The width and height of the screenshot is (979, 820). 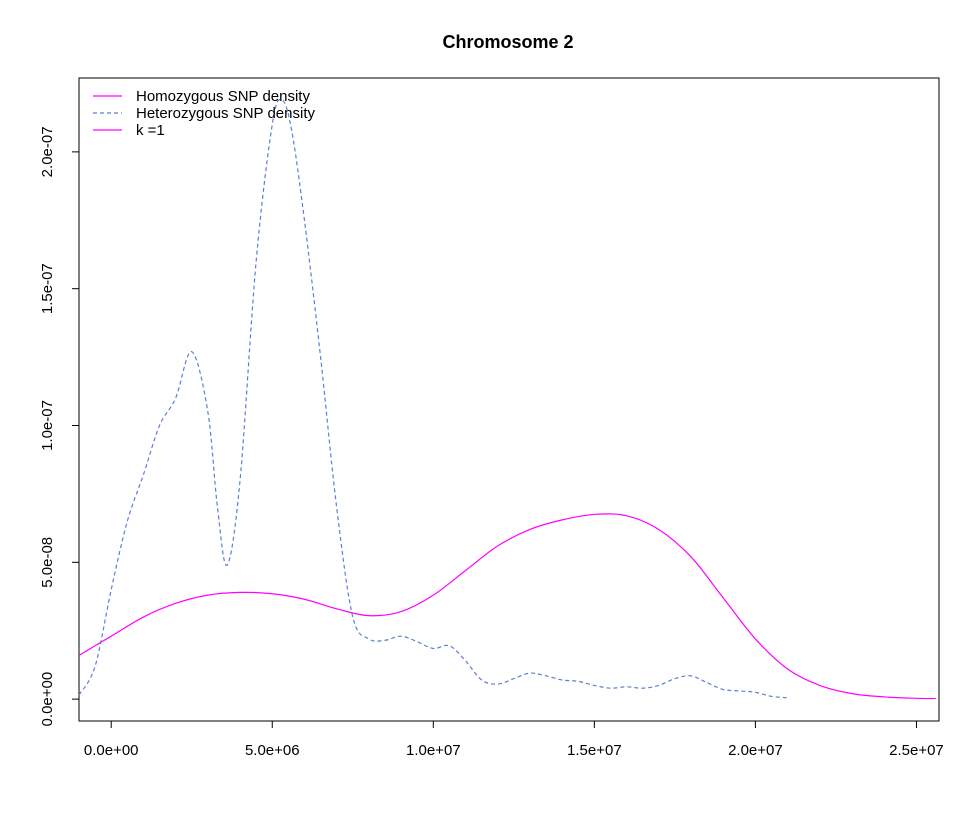 What do you see at coordinates (755, 750) in the screenshot?
I see `x-tick-label: 2.0e+07` at bounding box center [755, 750].